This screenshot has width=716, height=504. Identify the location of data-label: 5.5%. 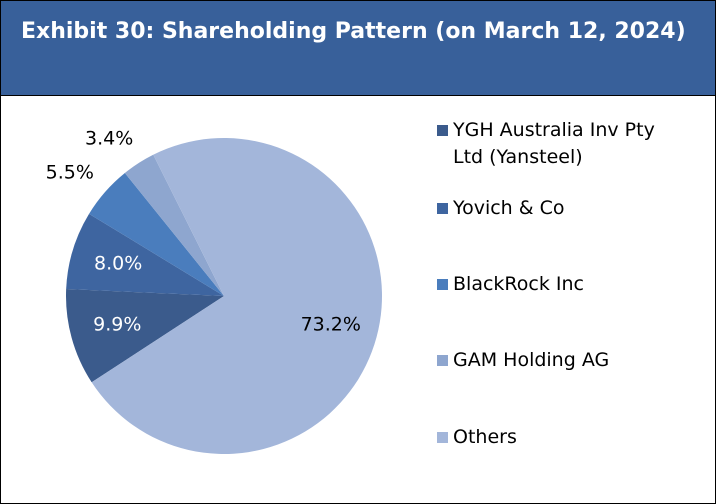
(70, 173).